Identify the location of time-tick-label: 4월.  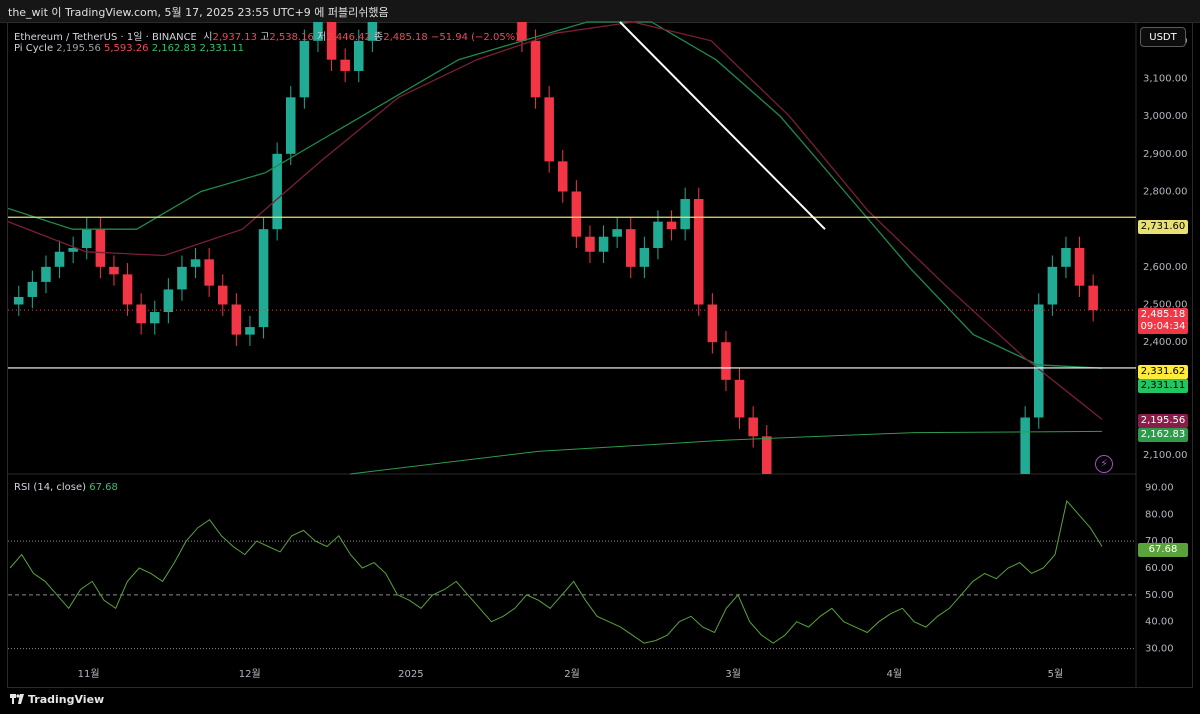
(895, 674).